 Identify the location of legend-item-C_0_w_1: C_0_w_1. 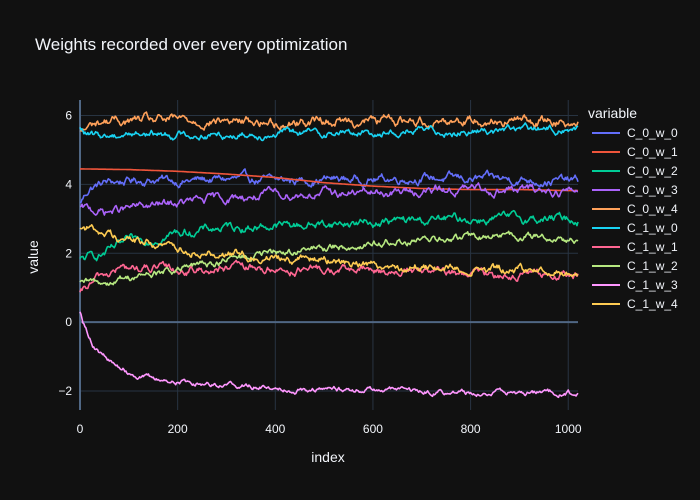
(635, 152).